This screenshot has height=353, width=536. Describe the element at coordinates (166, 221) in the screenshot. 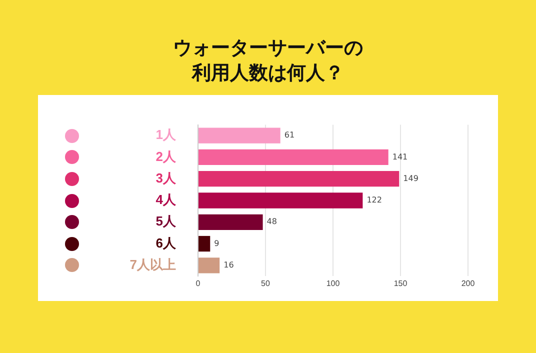

I see `y-tick-label: 5人` at that location.